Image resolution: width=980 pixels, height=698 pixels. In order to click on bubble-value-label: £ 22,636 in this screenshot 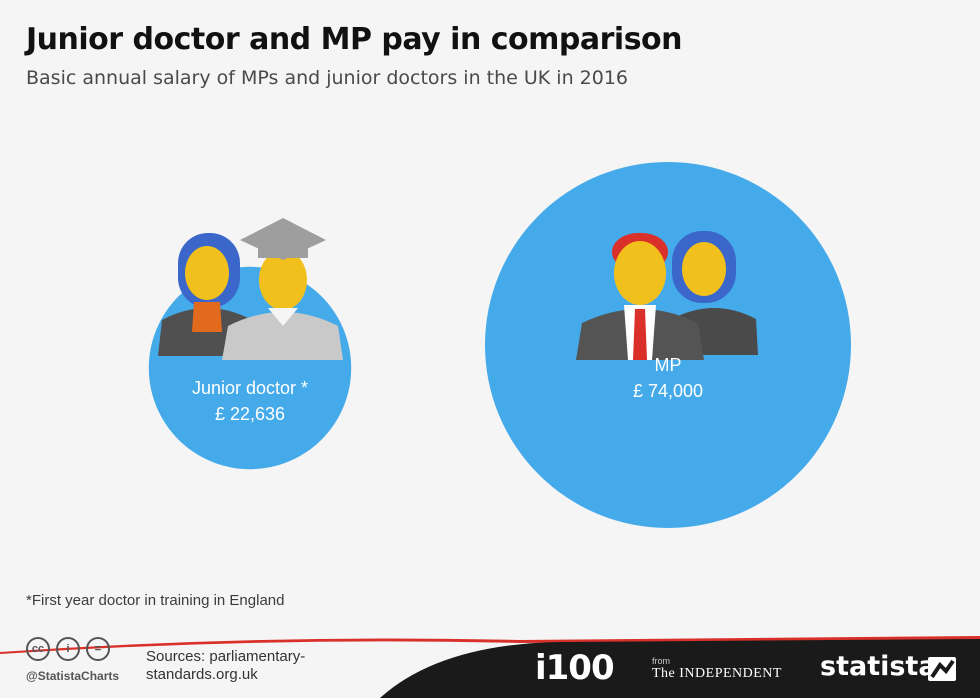, I will do `click(250, 414)`.